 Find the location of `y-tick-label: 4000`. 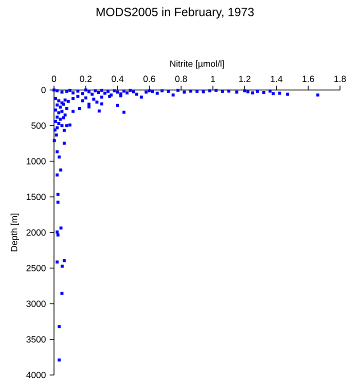

y-tick-label: 4000 is located at coordinates (36, 375).